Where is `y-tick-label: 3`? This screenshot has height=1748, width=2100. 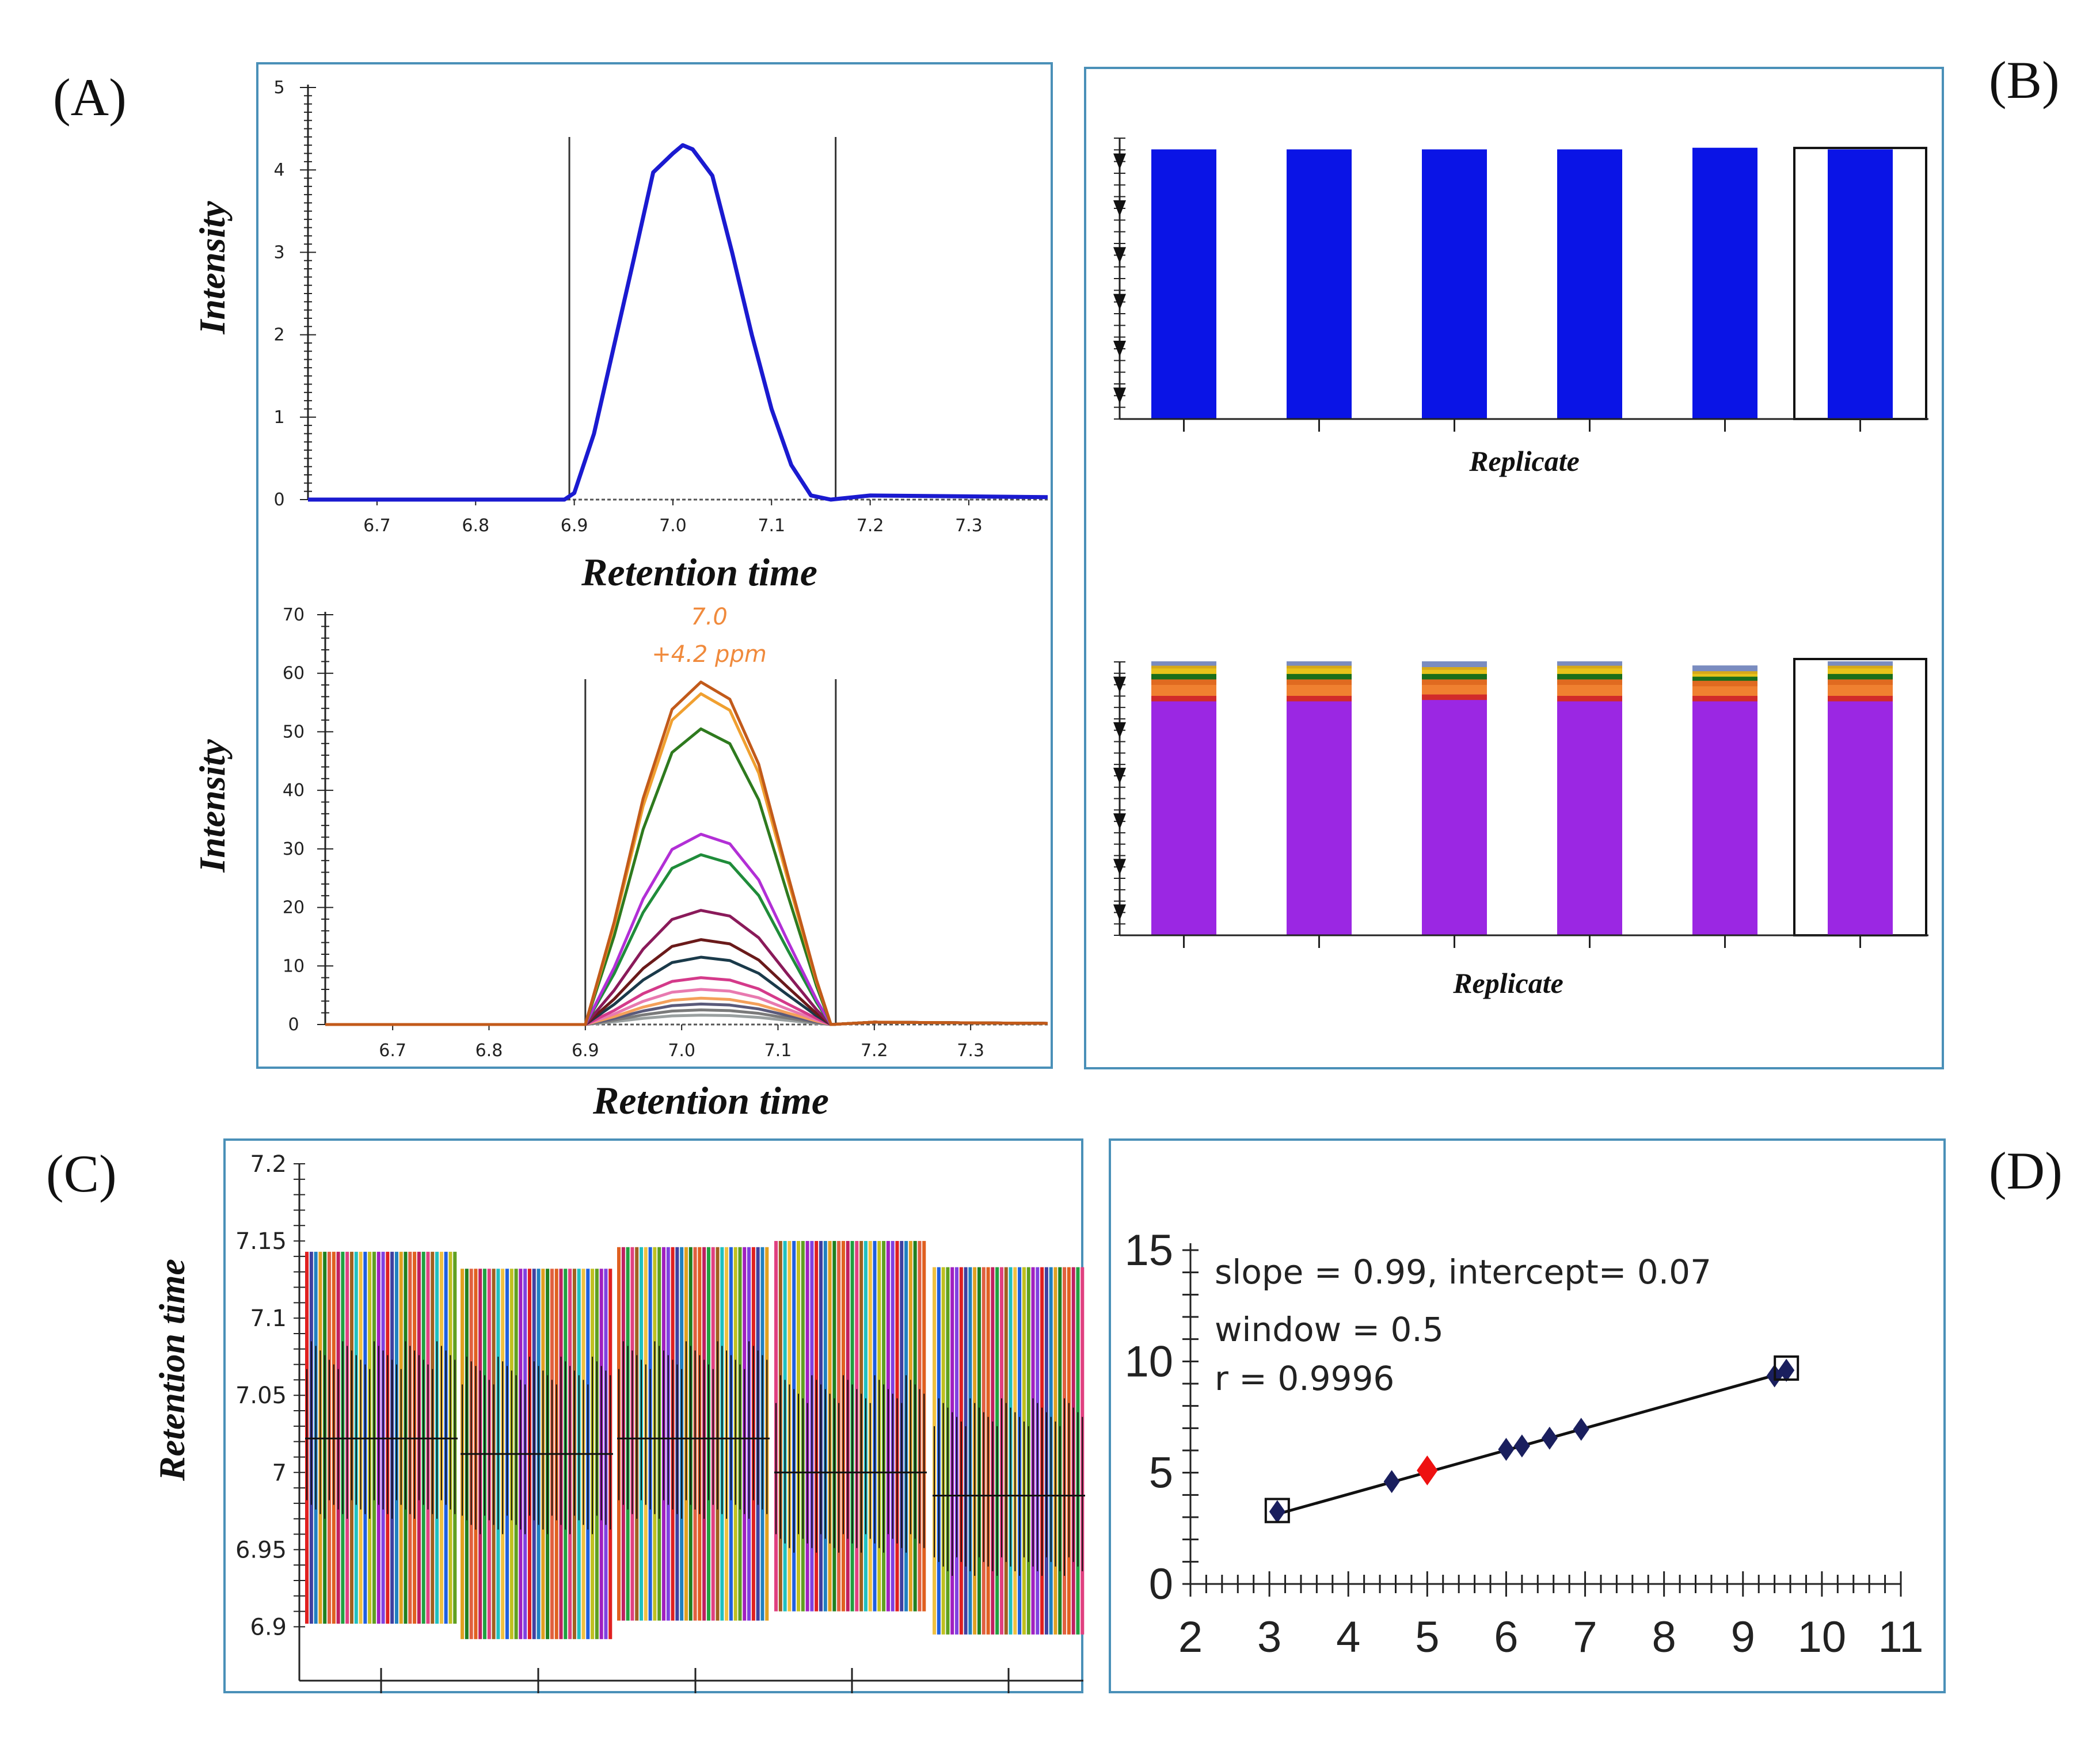
y-tick-label: 3 is located at coordinates (278, 252).